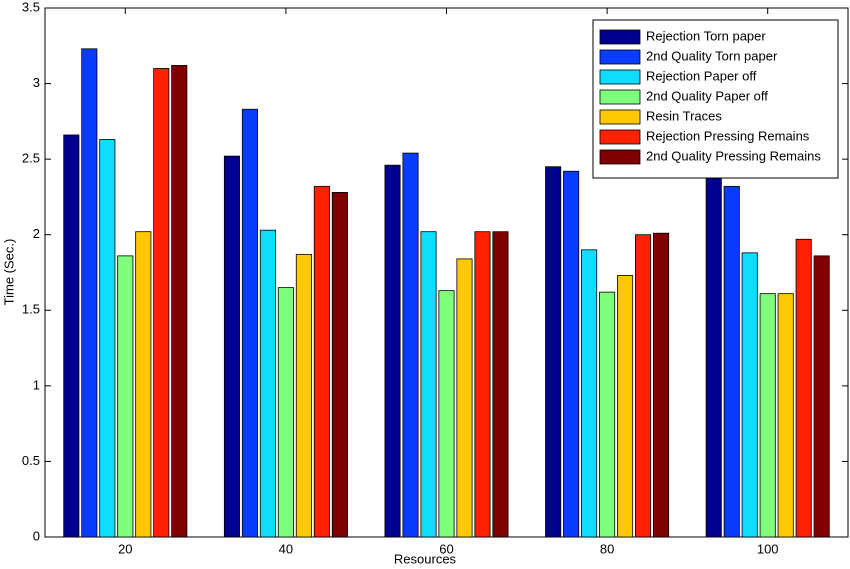 This screenshot has width=850, height=569. Describe the element at coordinates (36, 535) in the screenshot. I see `y-tick-label: 0` at that location.